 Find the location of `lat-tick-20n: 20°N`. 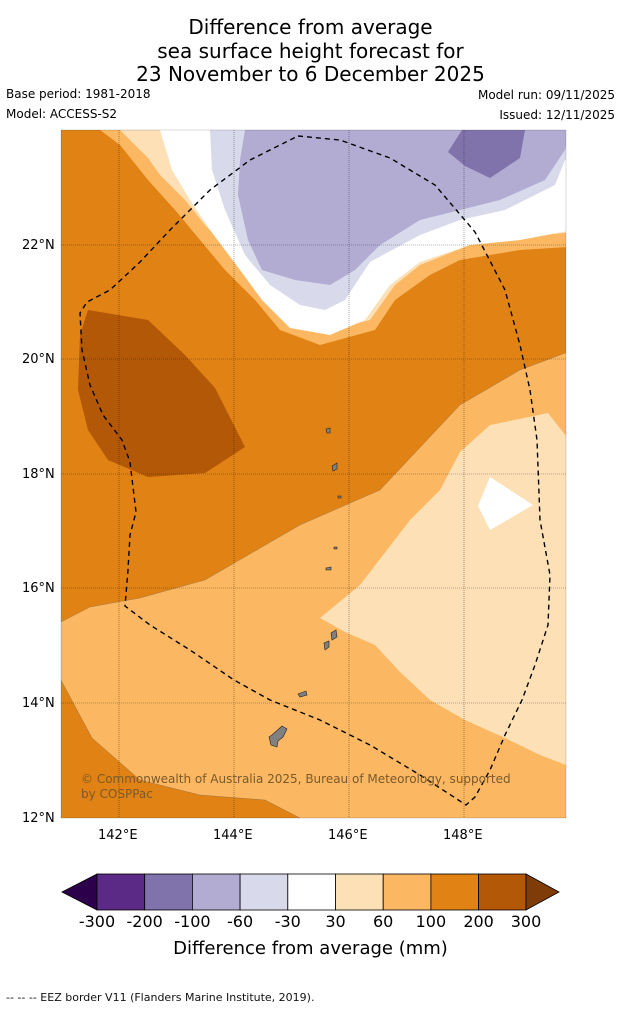

lat-tick-20n: 20°N is located at coordinates (38, 359).